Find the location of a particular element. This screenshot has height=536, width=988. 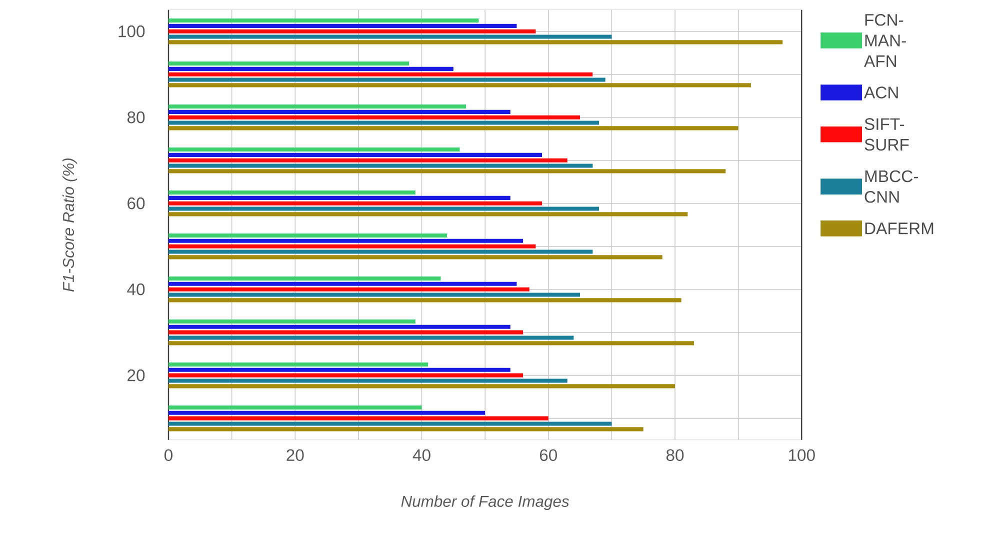

legend-label: FCN-MAN-AFN is located at coordinates (885, 40).